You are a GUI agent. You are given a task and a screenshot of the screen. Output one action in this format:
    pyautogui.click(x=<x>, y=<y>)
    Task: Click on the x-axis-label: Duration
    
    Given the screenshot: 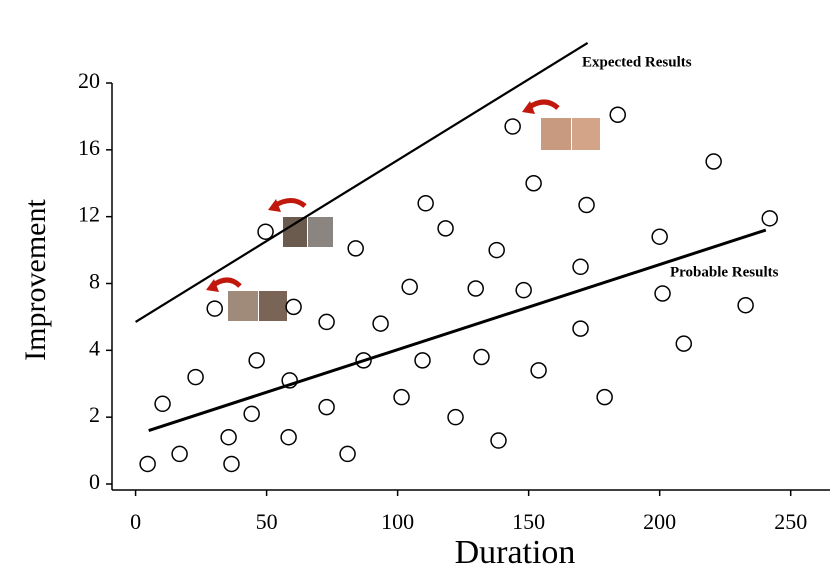 What is the action you would take?
    pyautogui.click(x=515, y=552)
    